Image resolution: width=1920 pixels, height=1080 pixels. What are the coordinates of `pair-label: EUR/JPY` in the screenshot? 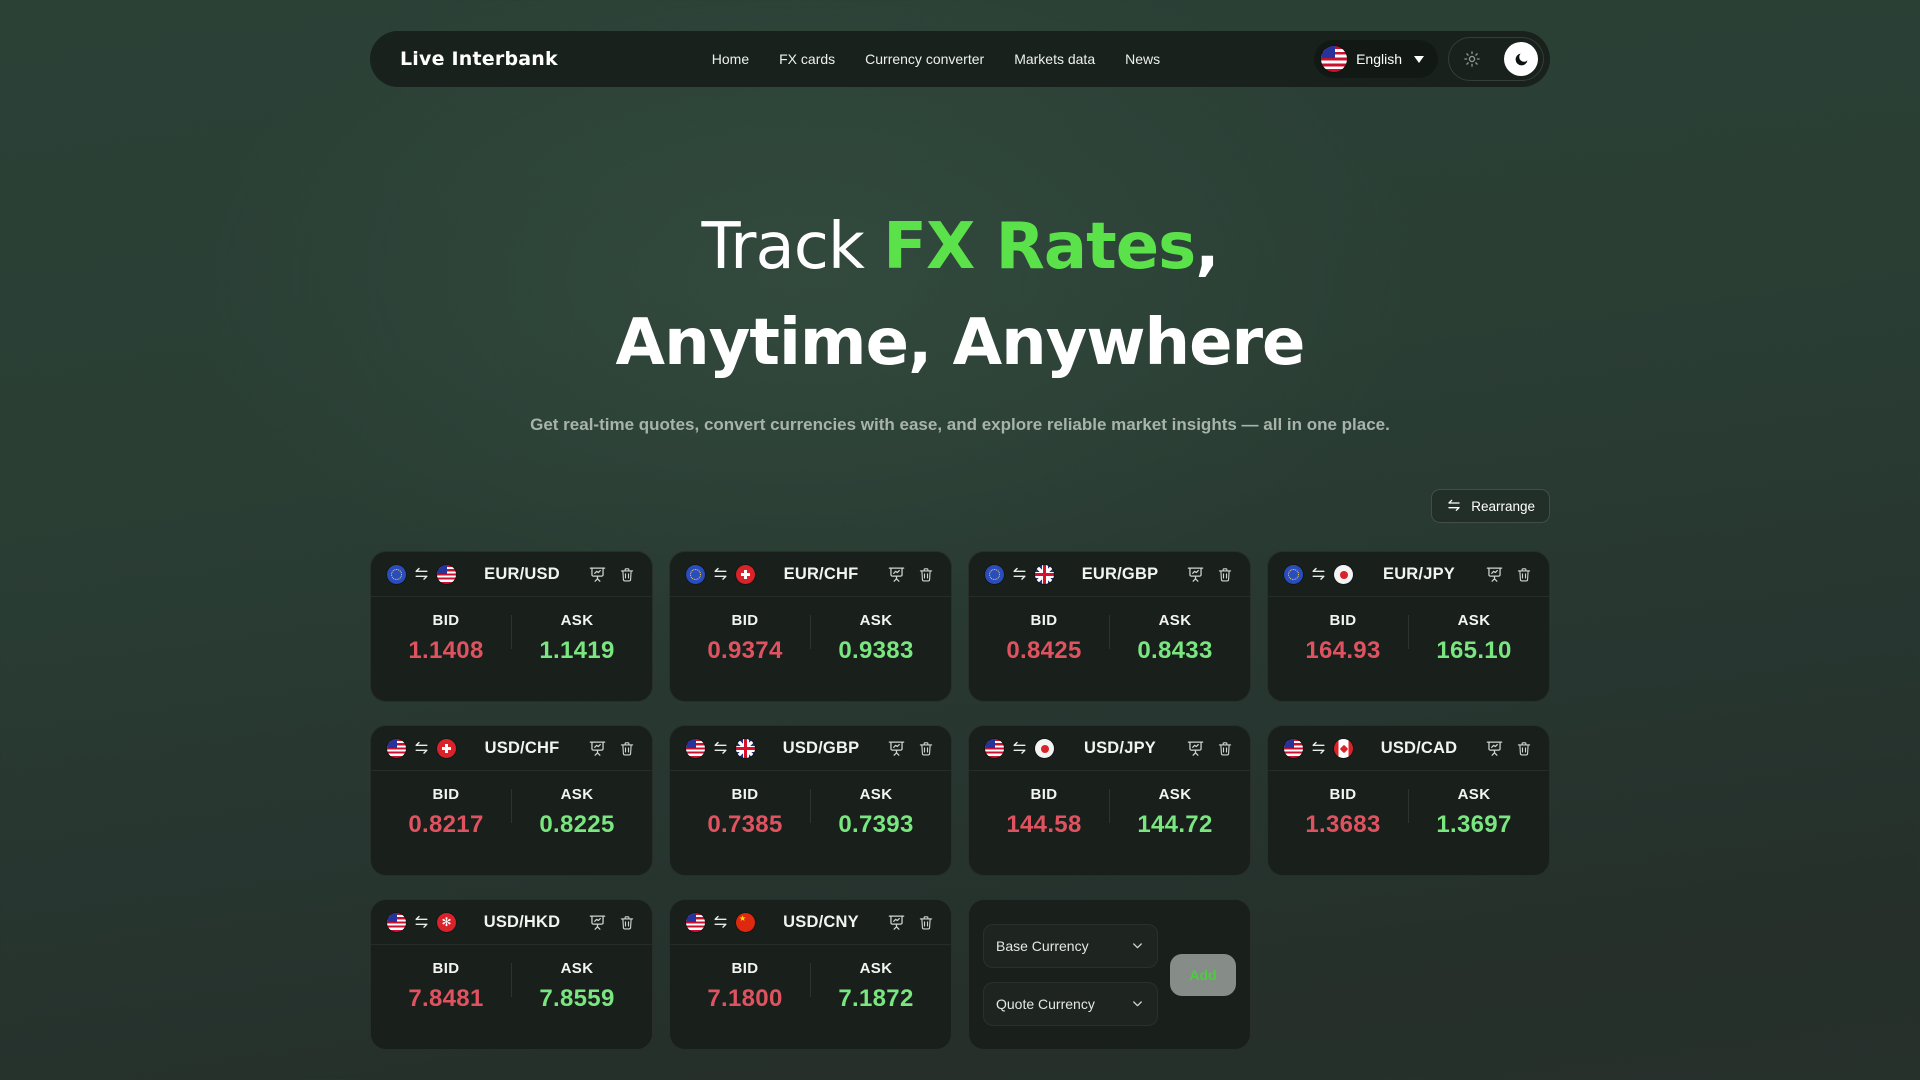 It's located at (1418, 574).